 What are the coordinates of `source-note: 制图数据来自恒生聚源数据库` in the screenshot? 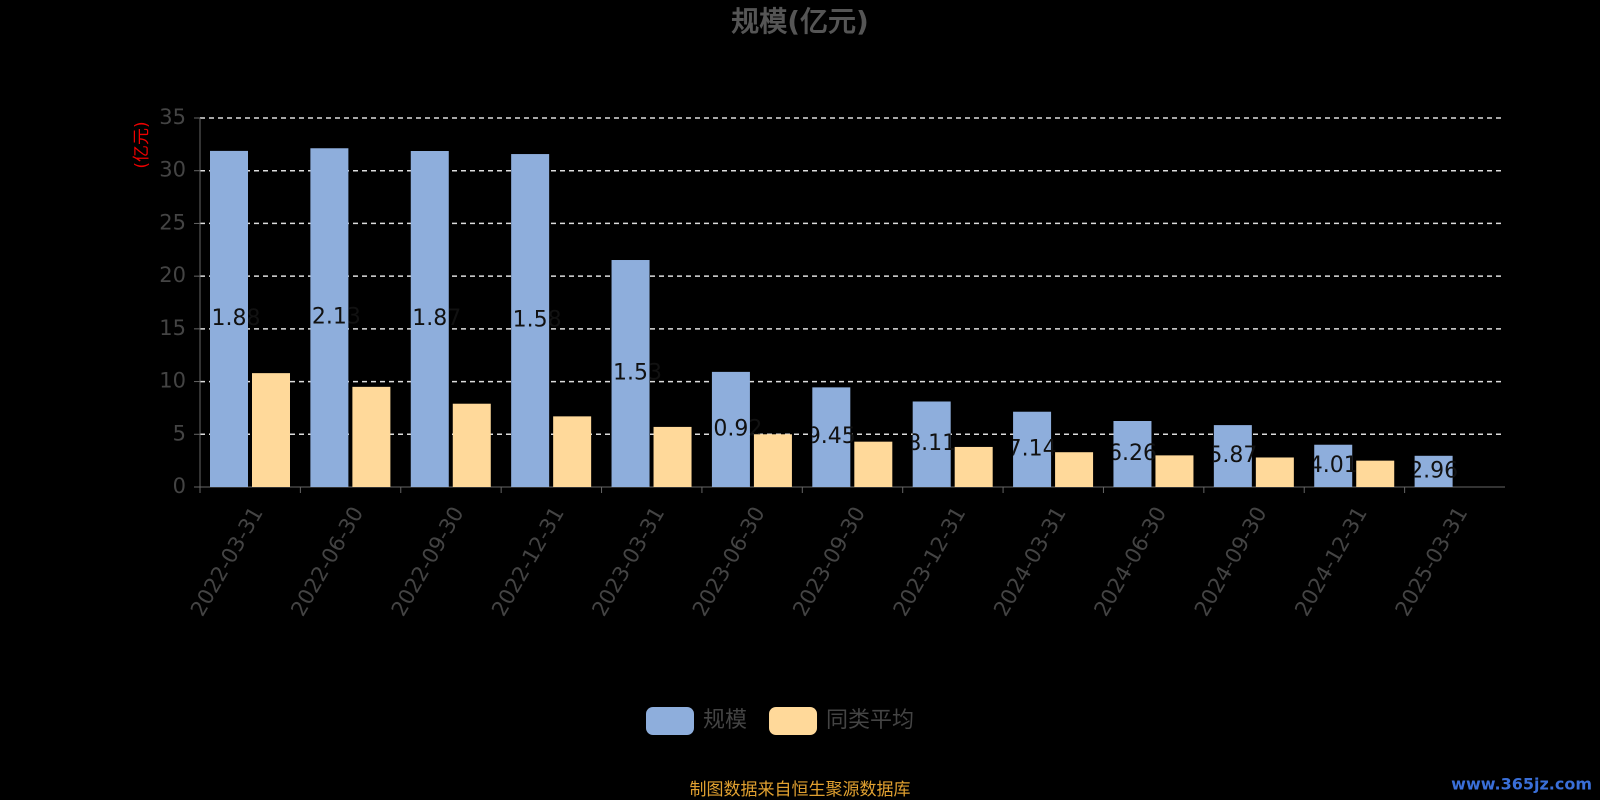 It's located at (800, 790).